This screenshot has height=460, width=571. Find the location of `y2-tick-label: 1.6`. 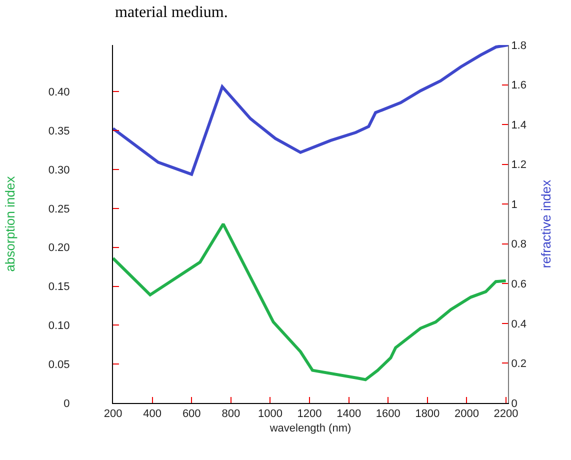

y2-tick-label: 1.6 is located at coordinates (518, 86).